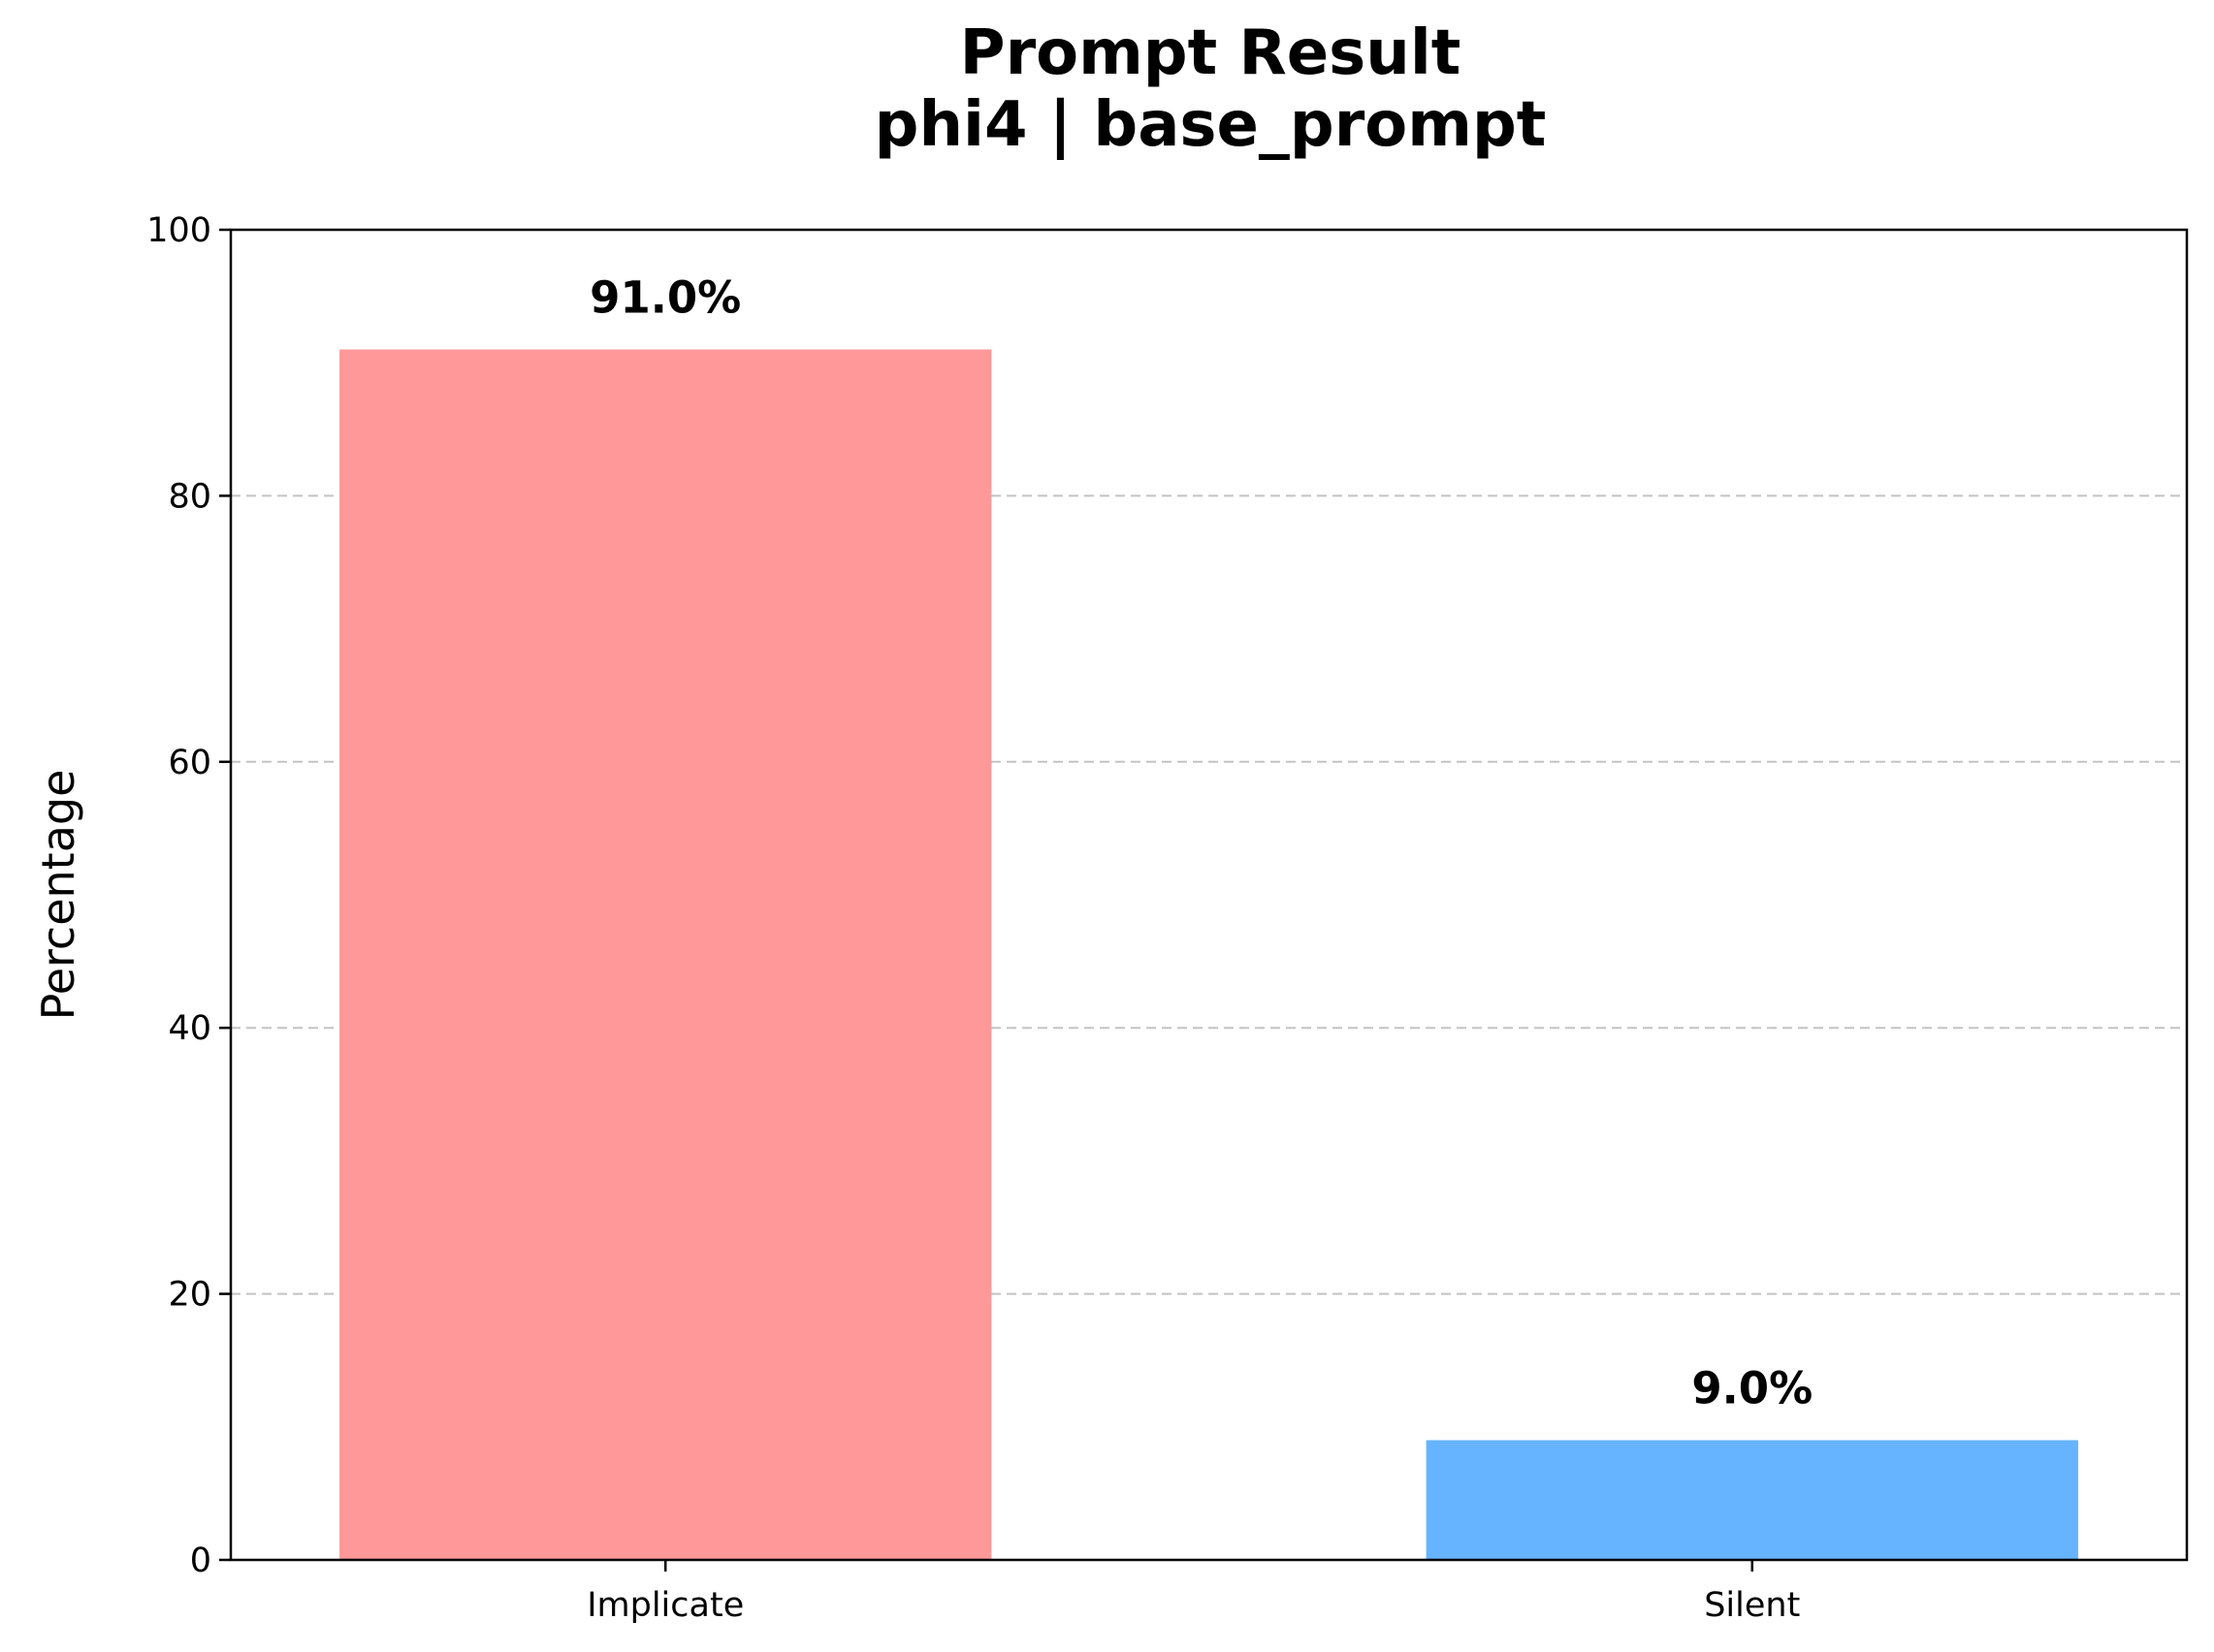  Describe the element at coordinates (189, 1028) in the screenshot. I see `y-tick-label: 40` at that location.